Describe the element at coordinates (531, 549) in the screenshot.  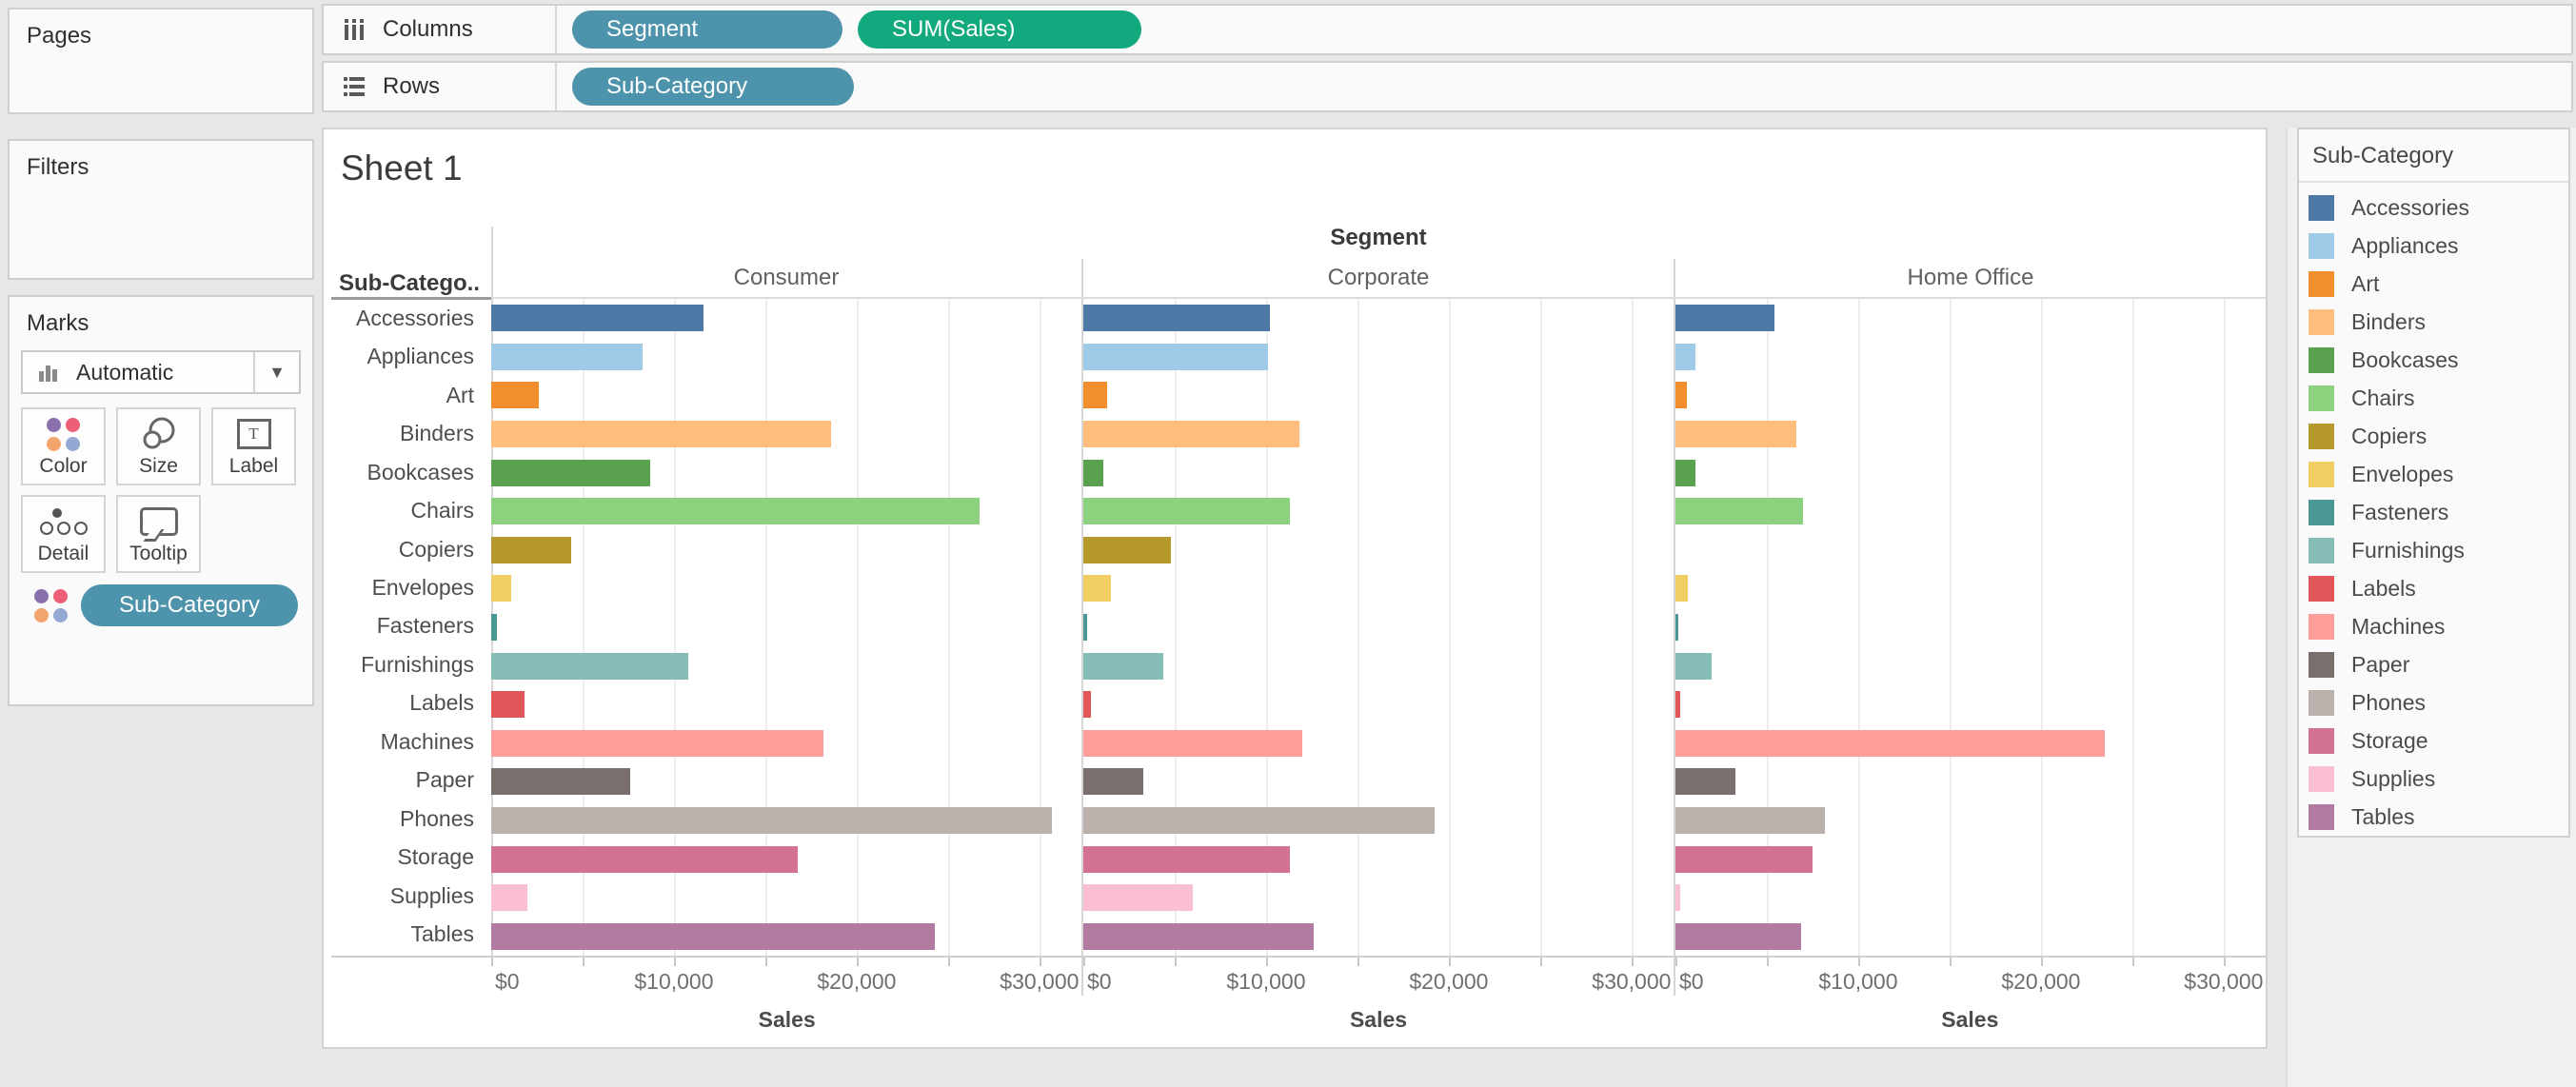
I see `bar-copiers-consumer` at that location.